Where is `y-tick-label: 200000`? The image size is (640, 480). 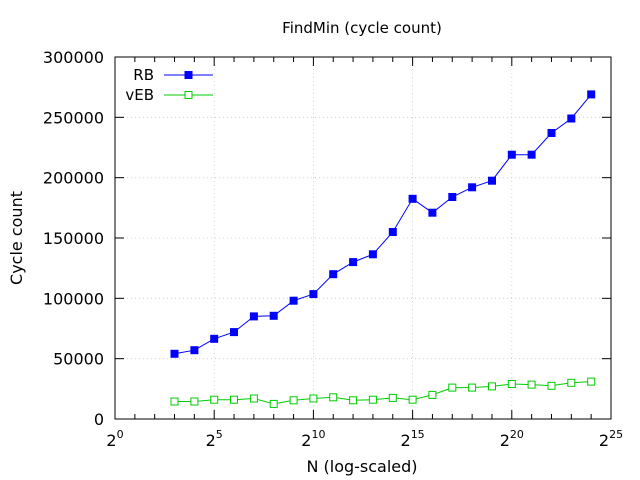
y-tick-label: 200000 is located at coordinates (73, 178).